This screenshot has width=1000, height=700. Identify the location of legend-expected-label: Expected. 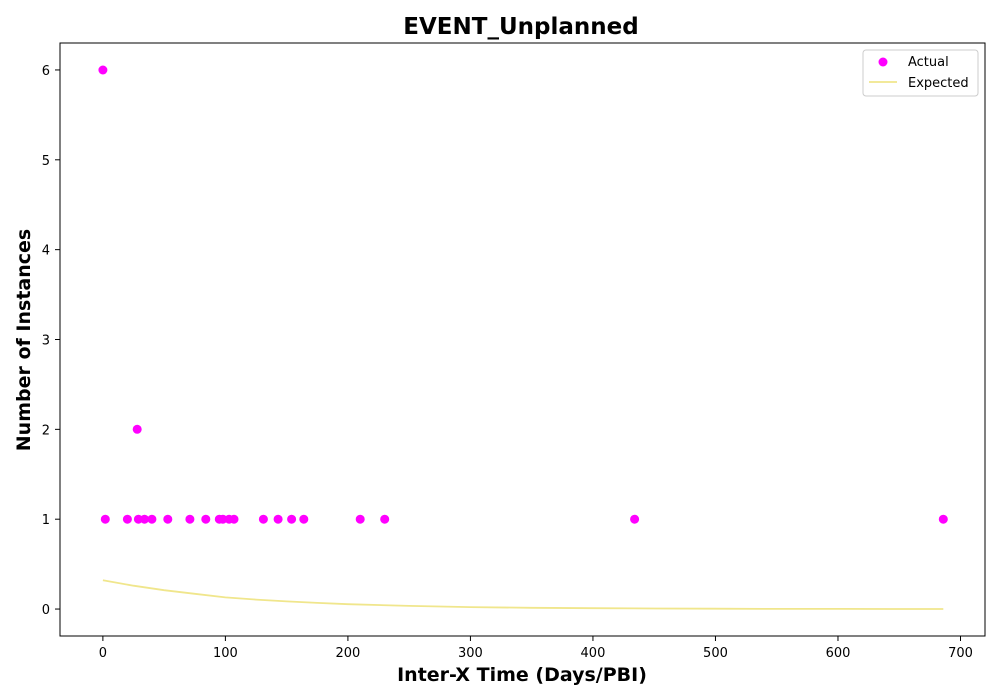
(938, 83).